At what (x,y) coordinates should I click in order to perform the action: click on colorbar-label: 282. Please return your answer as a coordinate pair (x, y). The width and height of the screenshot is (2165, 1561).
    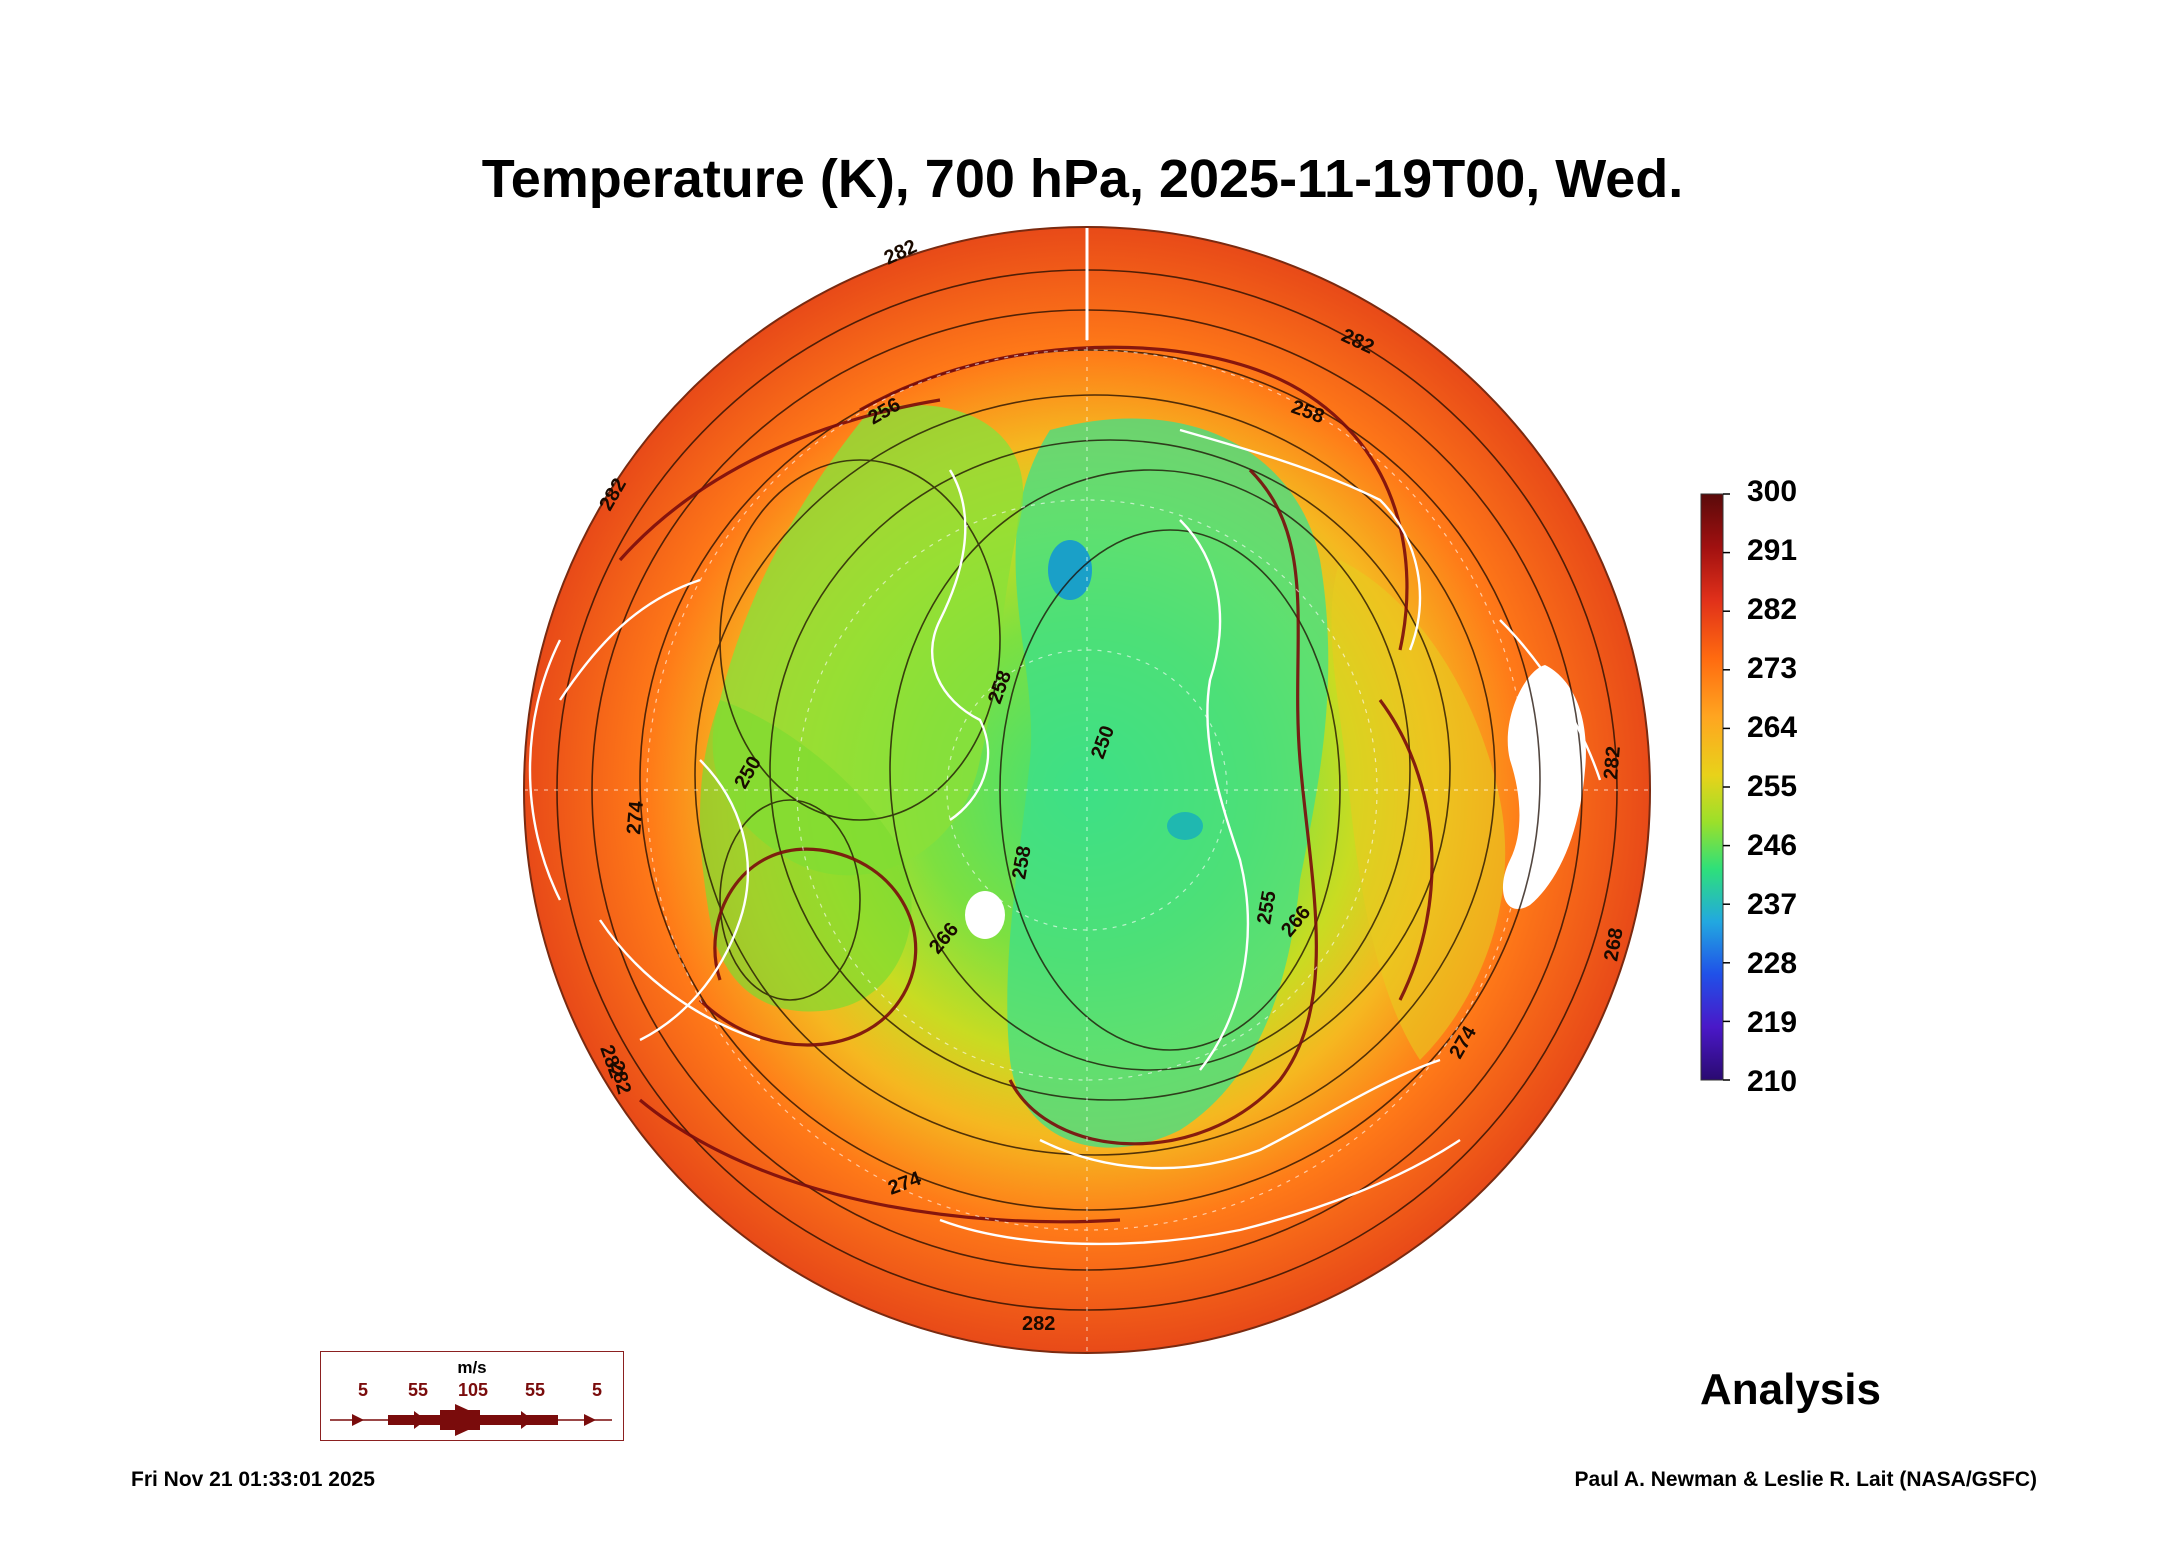
    Looking at the image, I should click on (1772, 609).